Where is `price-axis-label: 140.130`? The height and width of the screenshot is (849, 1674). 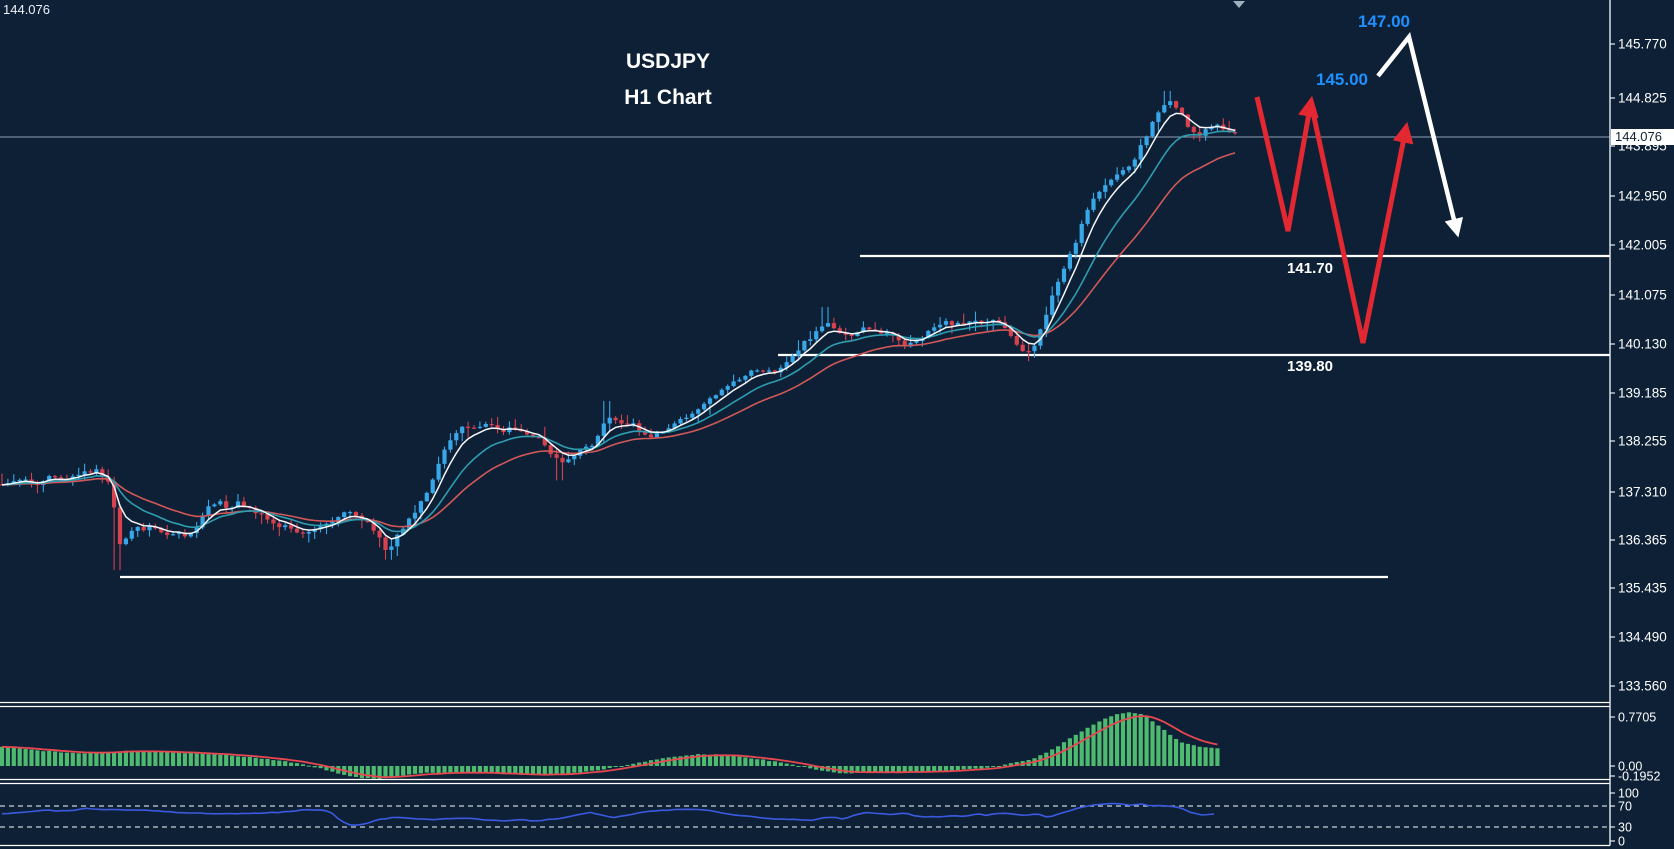
price-axis-label: 140.130 is located at coordinates (1642, 344).